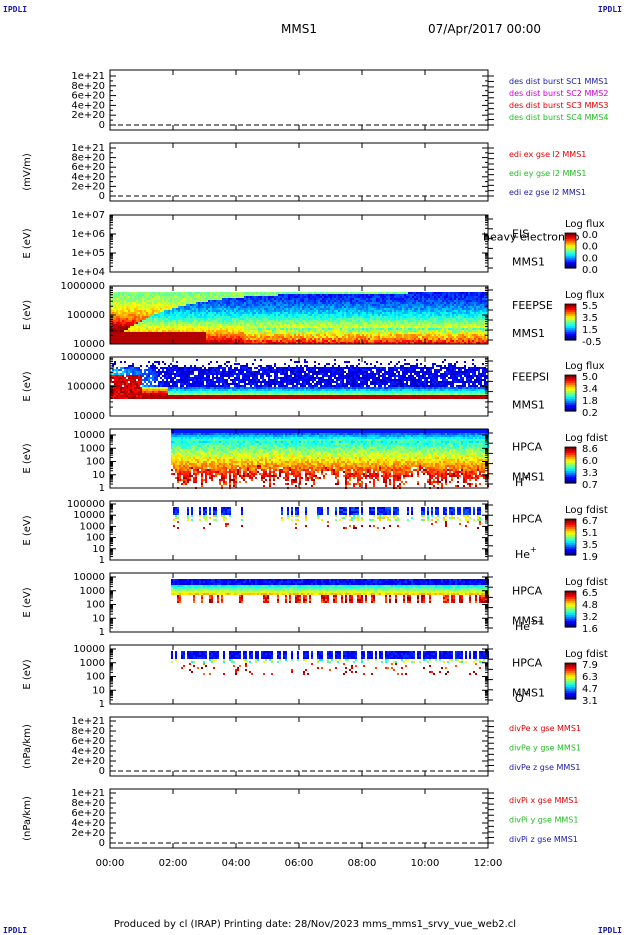 This screenshot has width=630, height=935. Describe the element at coordinates (102, 560) in the screenshot. I see `ytick-label-hpca-he1: 1` at that location.